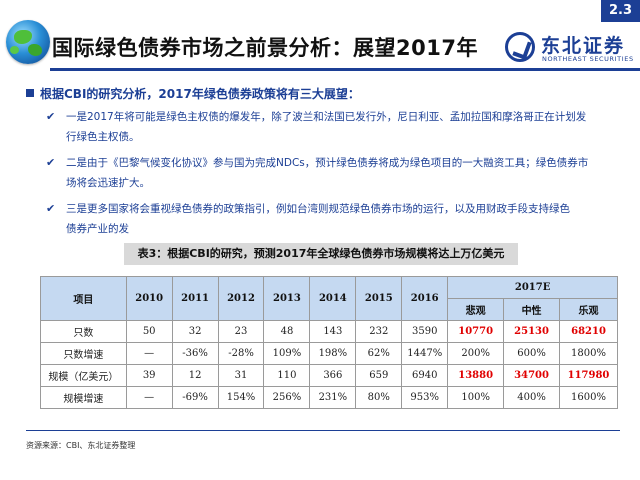 This screenshot has width=640, height=480. What do you see at coordinates (588, 309) in the screenshot?
I see `header-scenario: 乐观` at bounding box center [588, 309].